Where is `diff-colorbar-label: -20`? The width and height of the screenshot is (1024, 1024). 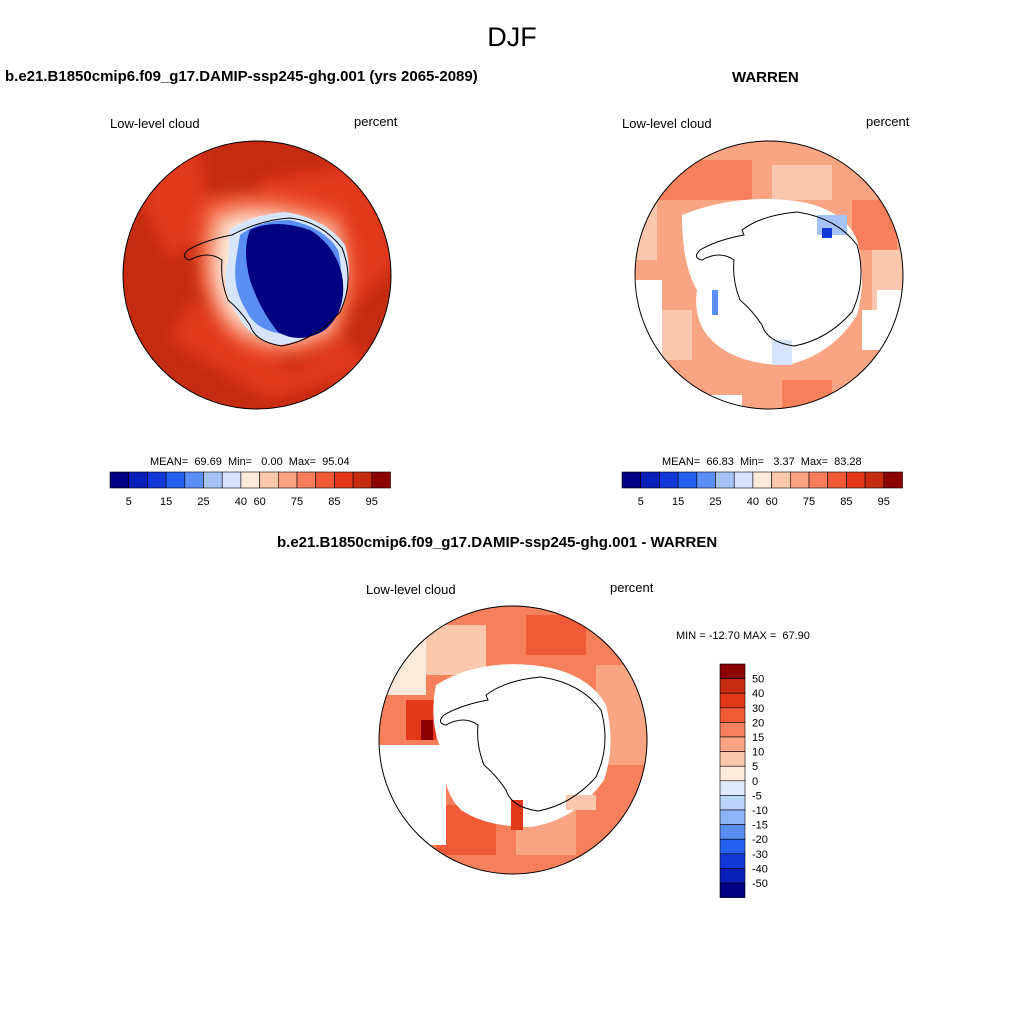
diff-colorbar-label: -20 is located at coordinates (760, 840).